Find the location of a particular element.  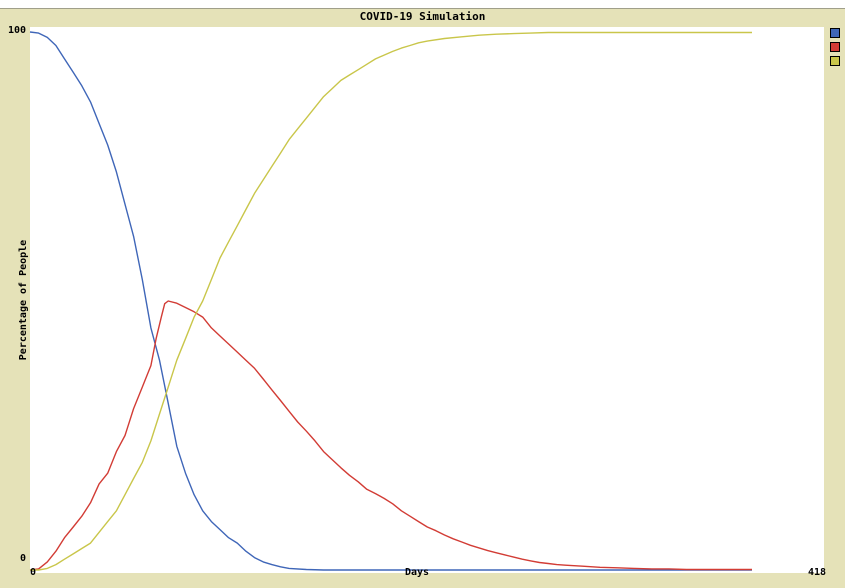

x-axis-label: Days is located at coordinates (417, 572).